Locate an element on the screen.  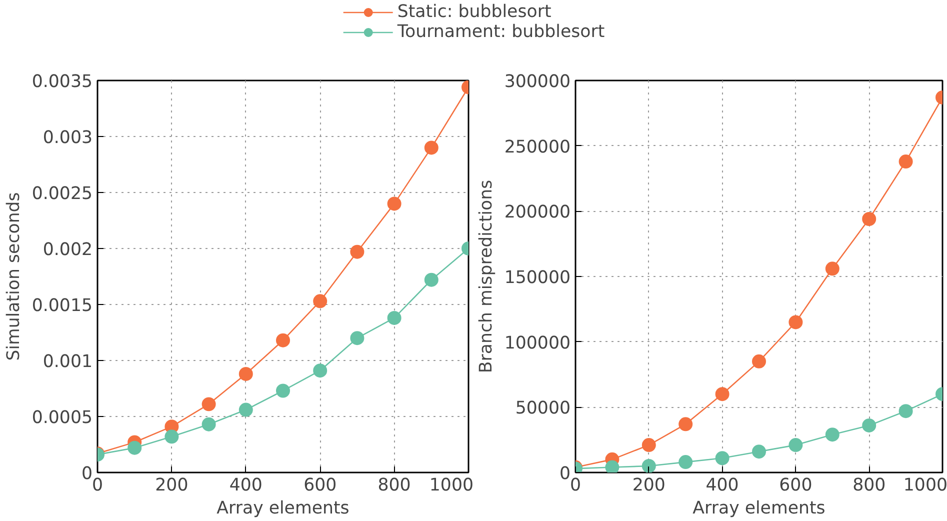
y-tick-label: 0.002 is located at coordinates (67, 250).